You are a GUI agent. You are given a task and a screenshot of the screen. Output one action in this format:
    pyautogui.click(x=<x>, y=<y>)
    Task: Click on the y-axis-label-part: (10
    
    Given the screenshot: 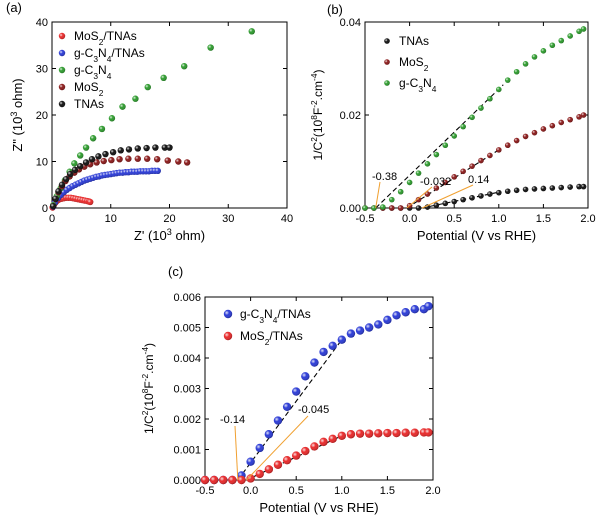 What is the action you would take?
    pyautogui.click(x=318, y=128)
    